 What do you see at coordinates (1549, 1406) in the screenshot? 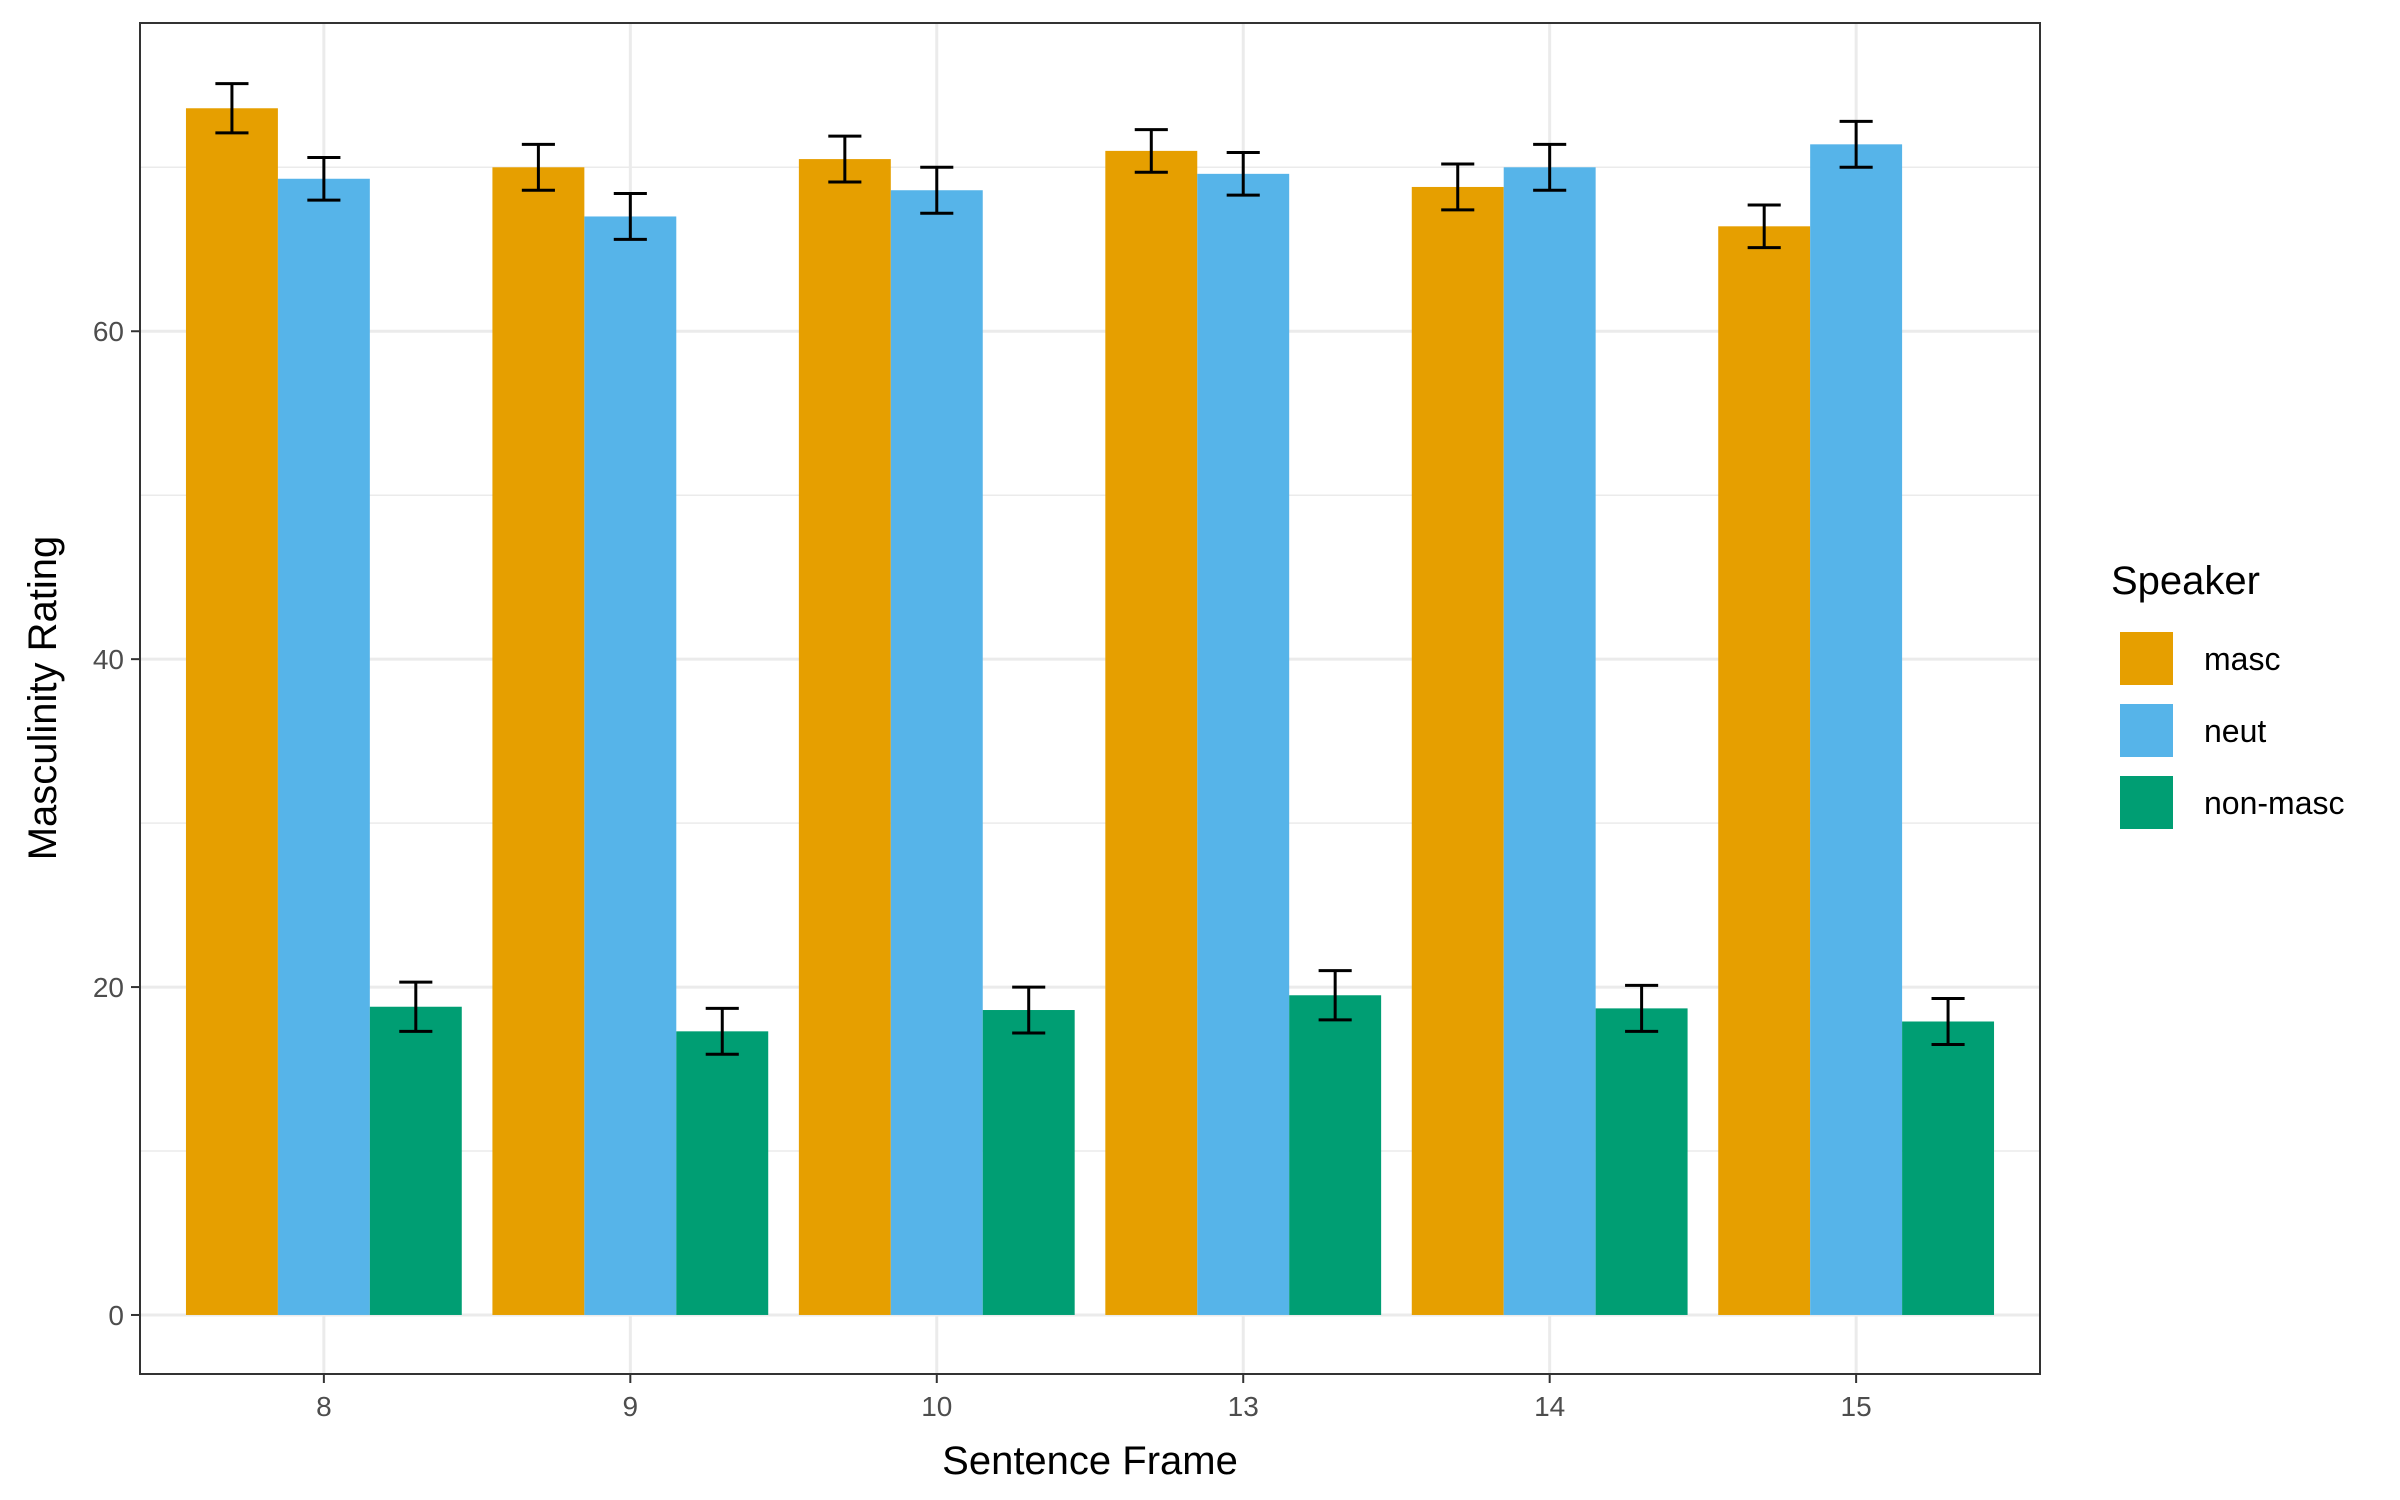
I see `x-tick-label: 14` at bounding box center [1549, 1406].